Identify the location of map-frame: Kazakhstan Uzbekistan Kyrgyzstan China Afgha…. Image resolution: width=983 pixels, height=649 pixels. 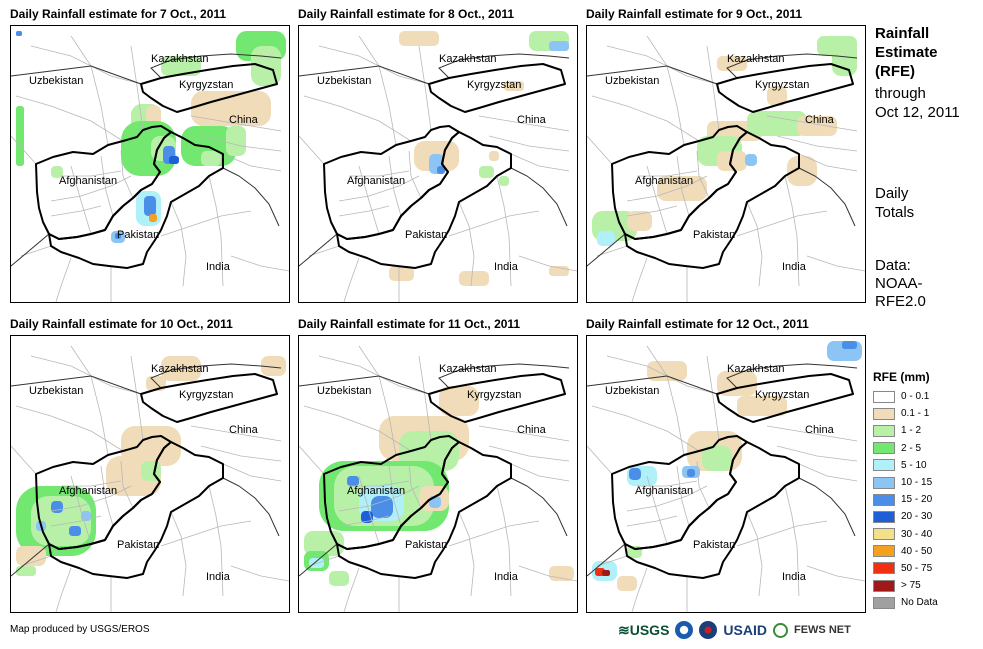
(150, 164).